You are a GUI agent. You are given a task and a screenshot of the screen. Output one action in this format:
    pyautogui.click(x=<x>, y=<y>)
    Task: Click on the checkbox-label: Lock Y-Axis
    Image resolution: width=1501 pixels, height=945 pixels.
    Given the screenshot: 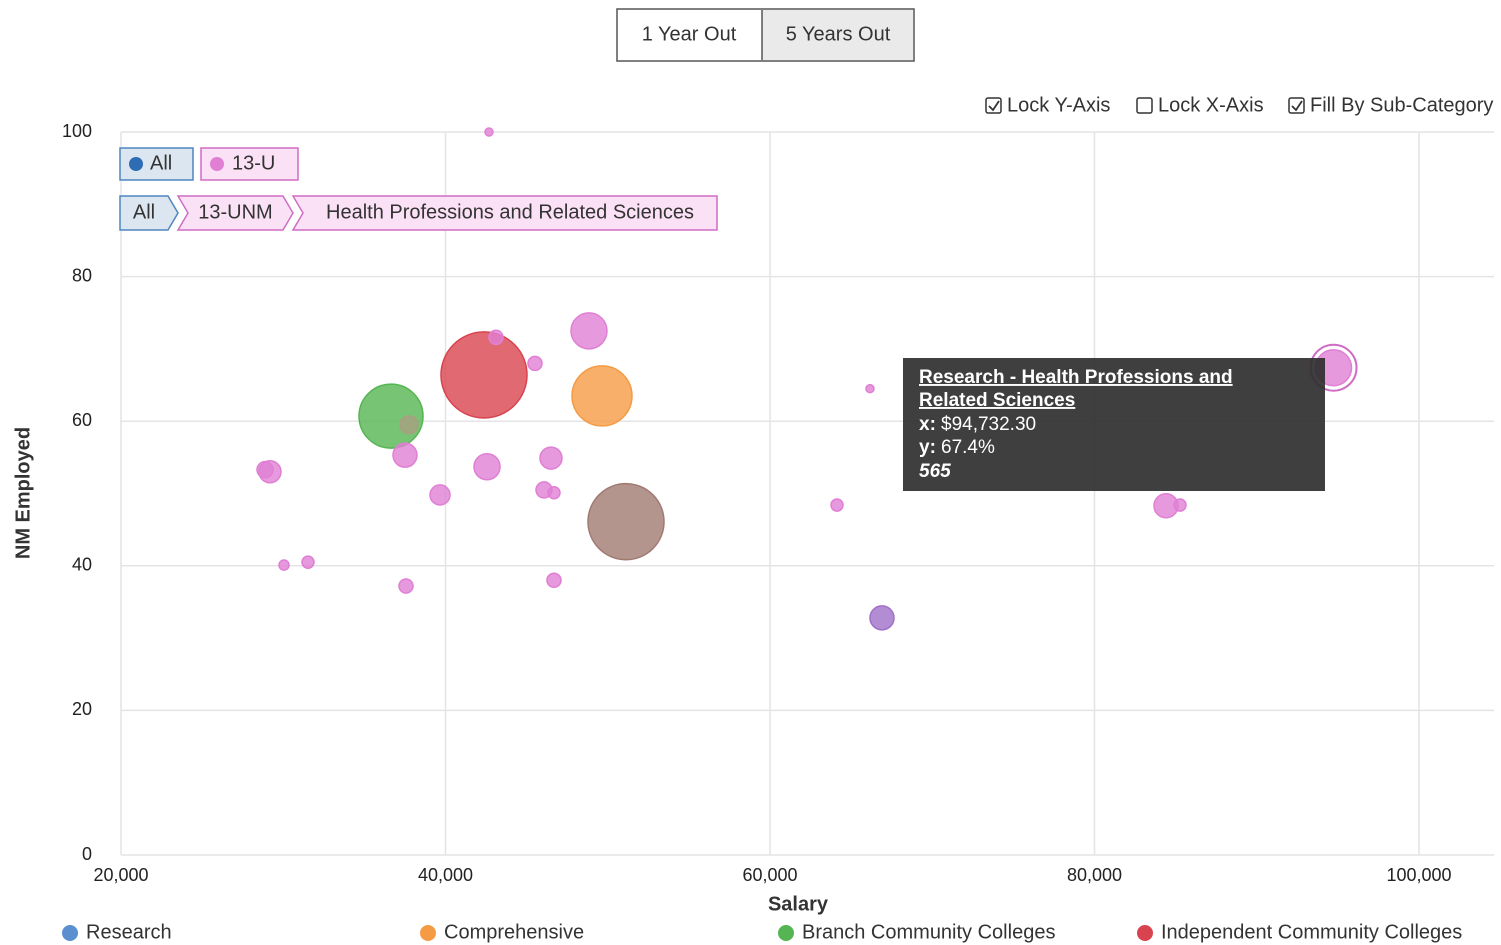 What is the action you would take?
    pyautogui.click(x=1058, y=105)
    